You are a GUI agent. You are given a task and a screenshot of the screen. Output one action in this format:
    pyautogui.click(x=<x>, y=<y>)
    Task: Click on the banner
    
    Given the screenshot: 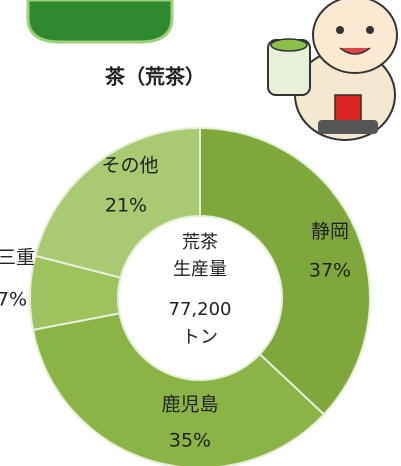 What is the action you would take?
    pyautogui.click(x=100, y=22)
    